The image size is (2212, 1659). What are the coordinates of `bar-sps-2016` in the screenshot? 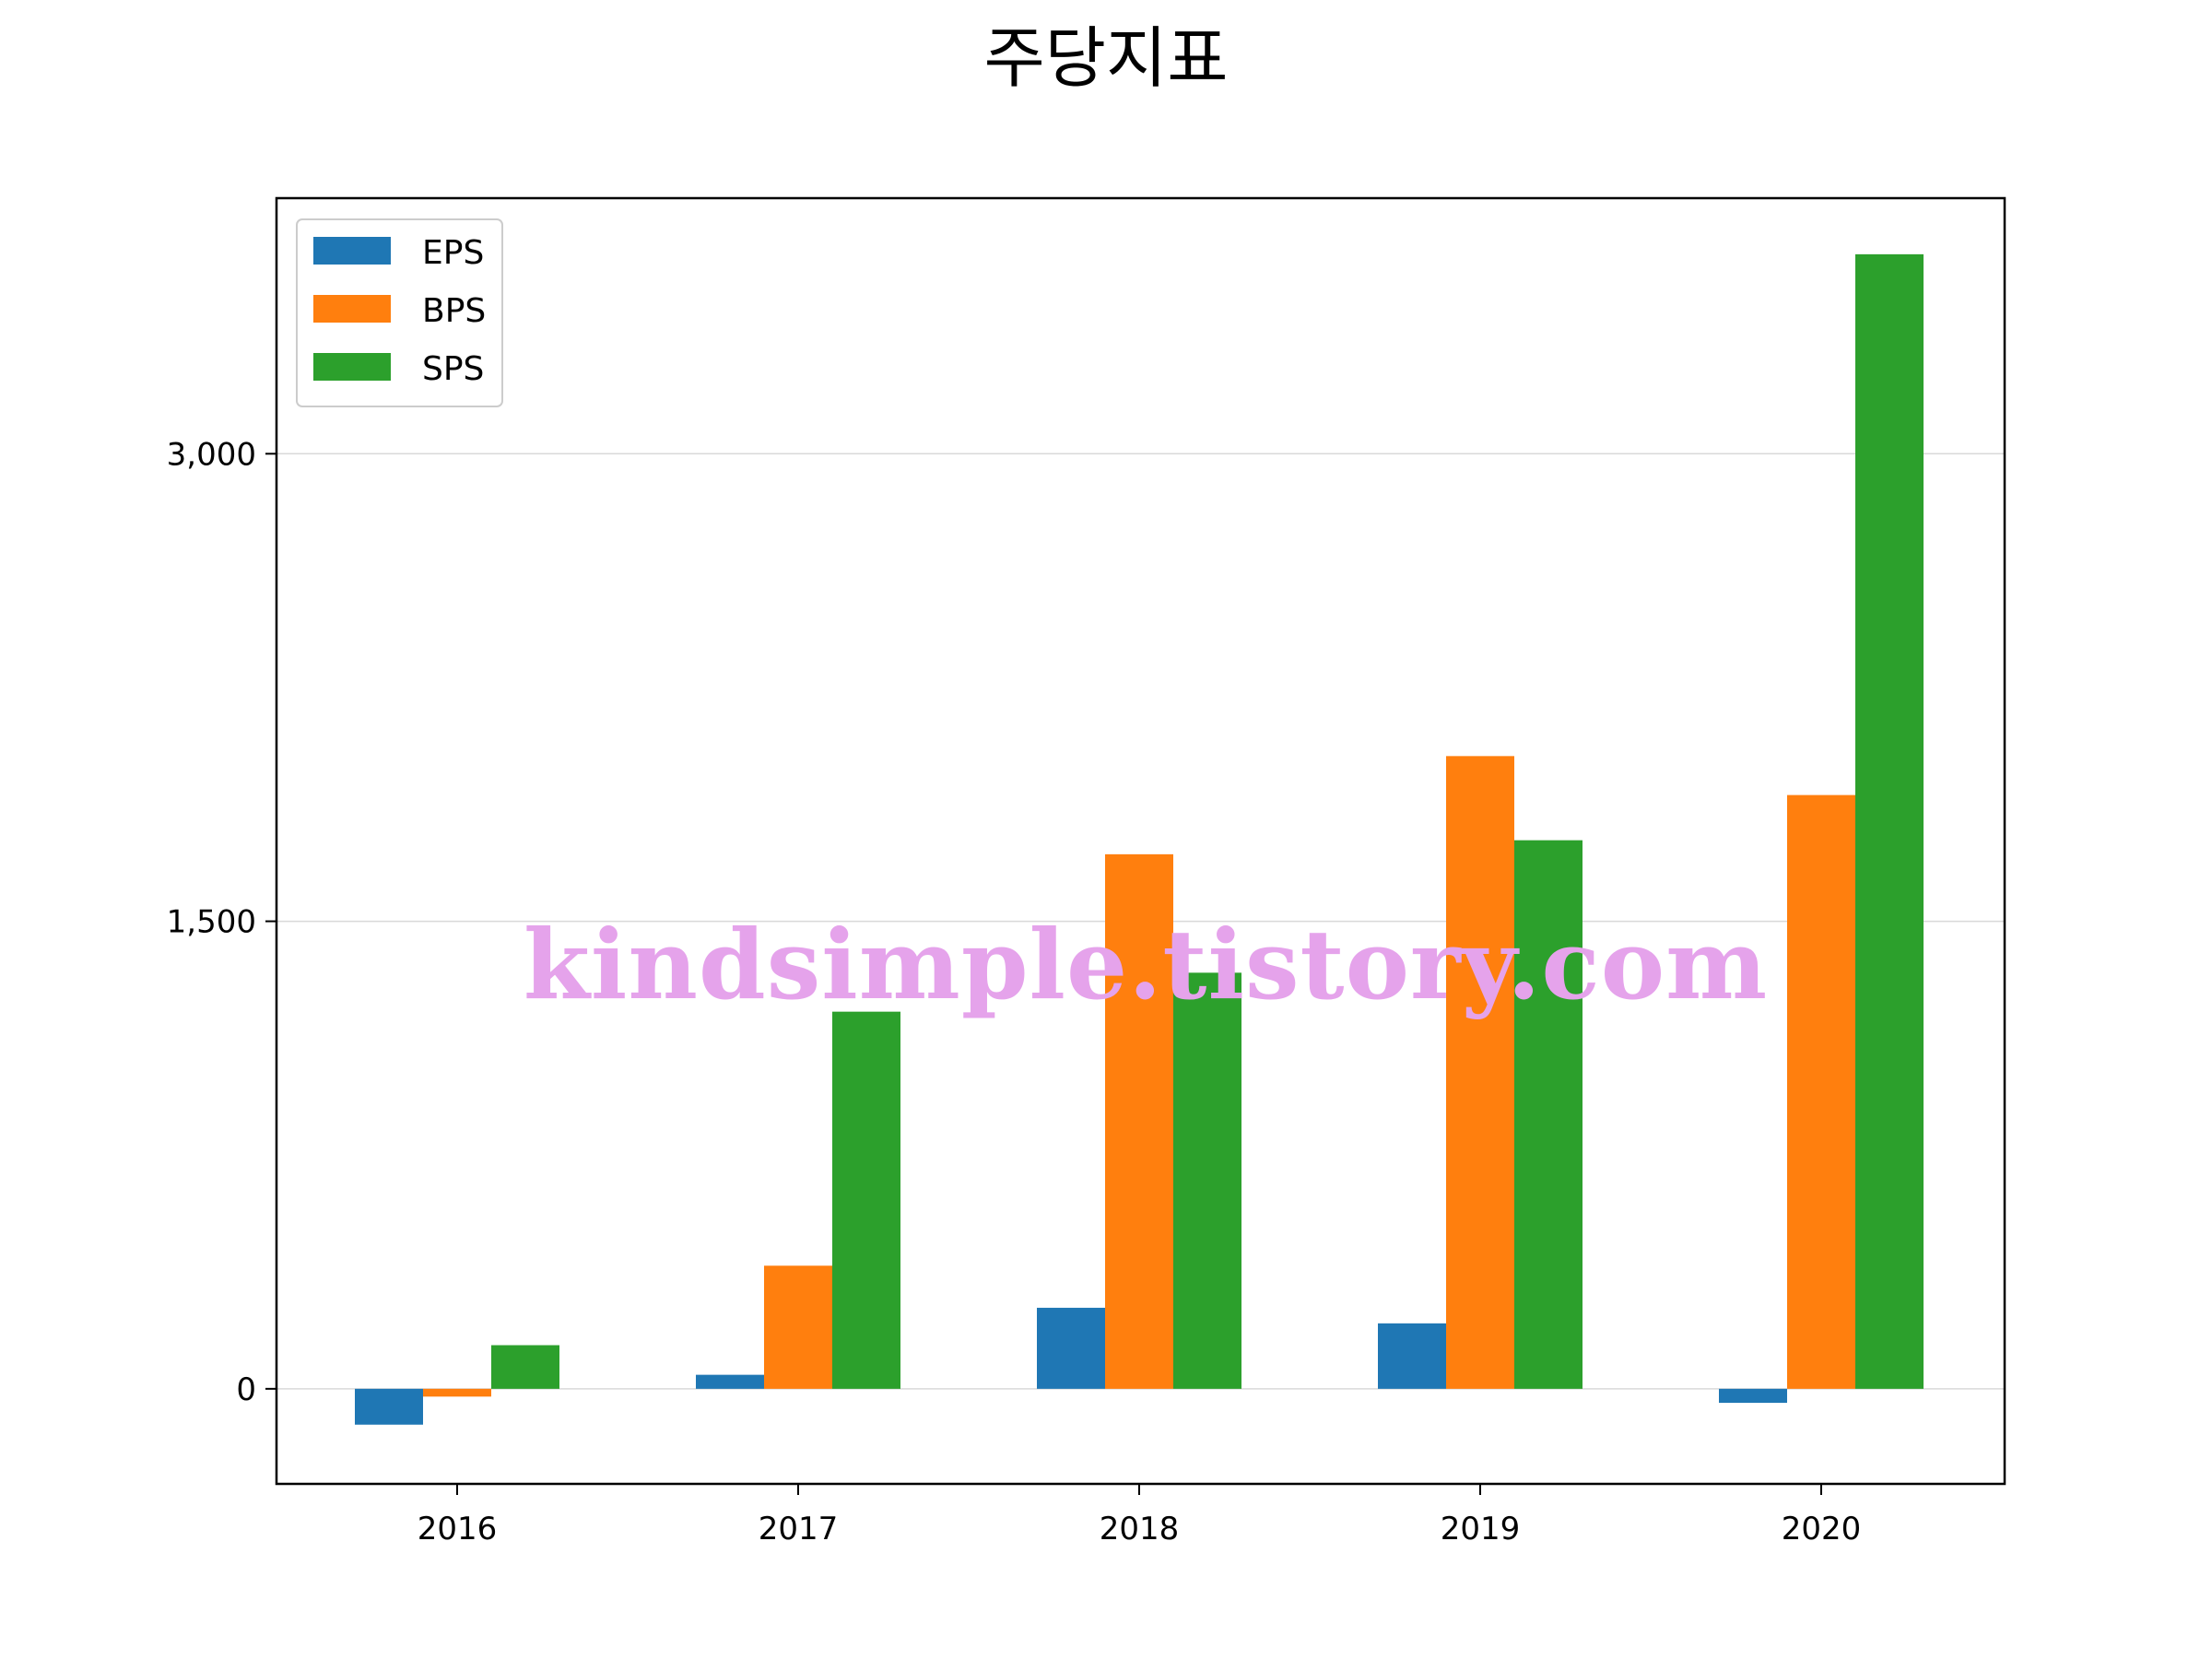 It's located at (525, 1367).